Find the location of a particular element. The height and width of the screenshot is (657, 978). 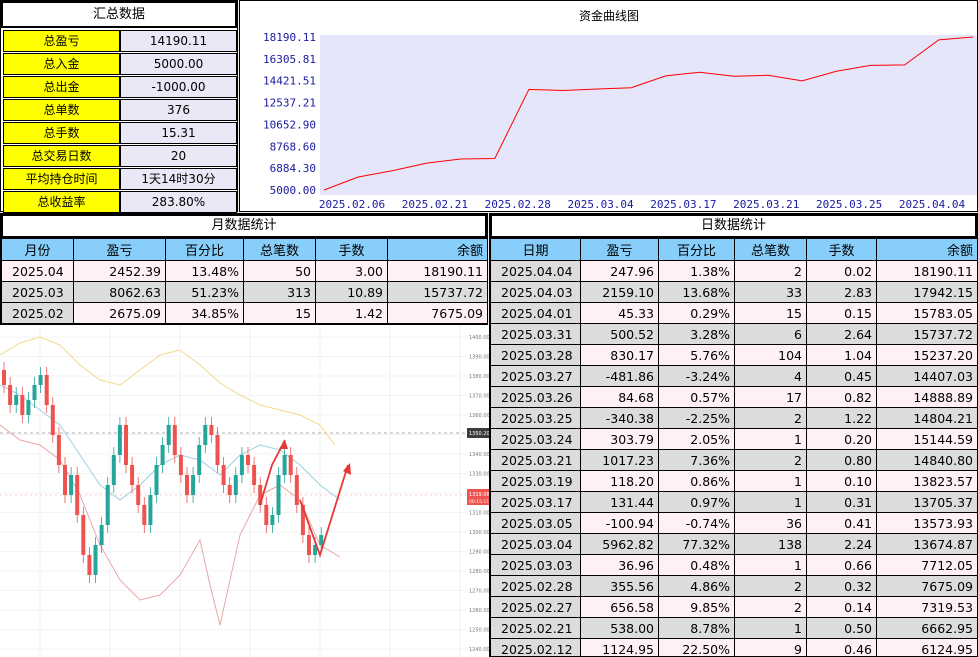

table-cell: 34.85% is located at coordinates (204, 313).